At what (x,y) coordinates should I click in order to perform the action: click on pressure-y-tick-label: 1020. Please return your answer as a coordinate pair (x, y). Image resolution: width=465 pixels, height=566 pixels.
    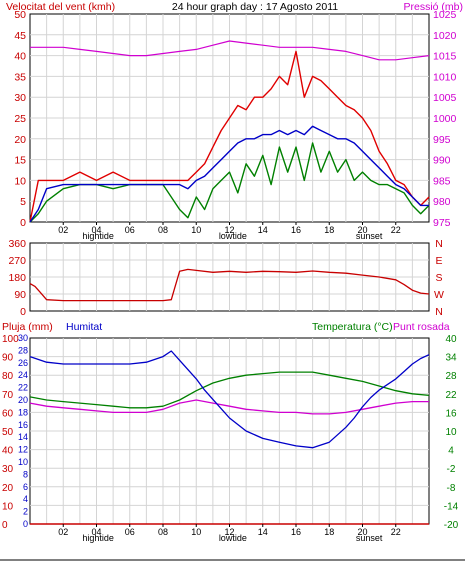
    Looking at the image, I should click on (445, 36).